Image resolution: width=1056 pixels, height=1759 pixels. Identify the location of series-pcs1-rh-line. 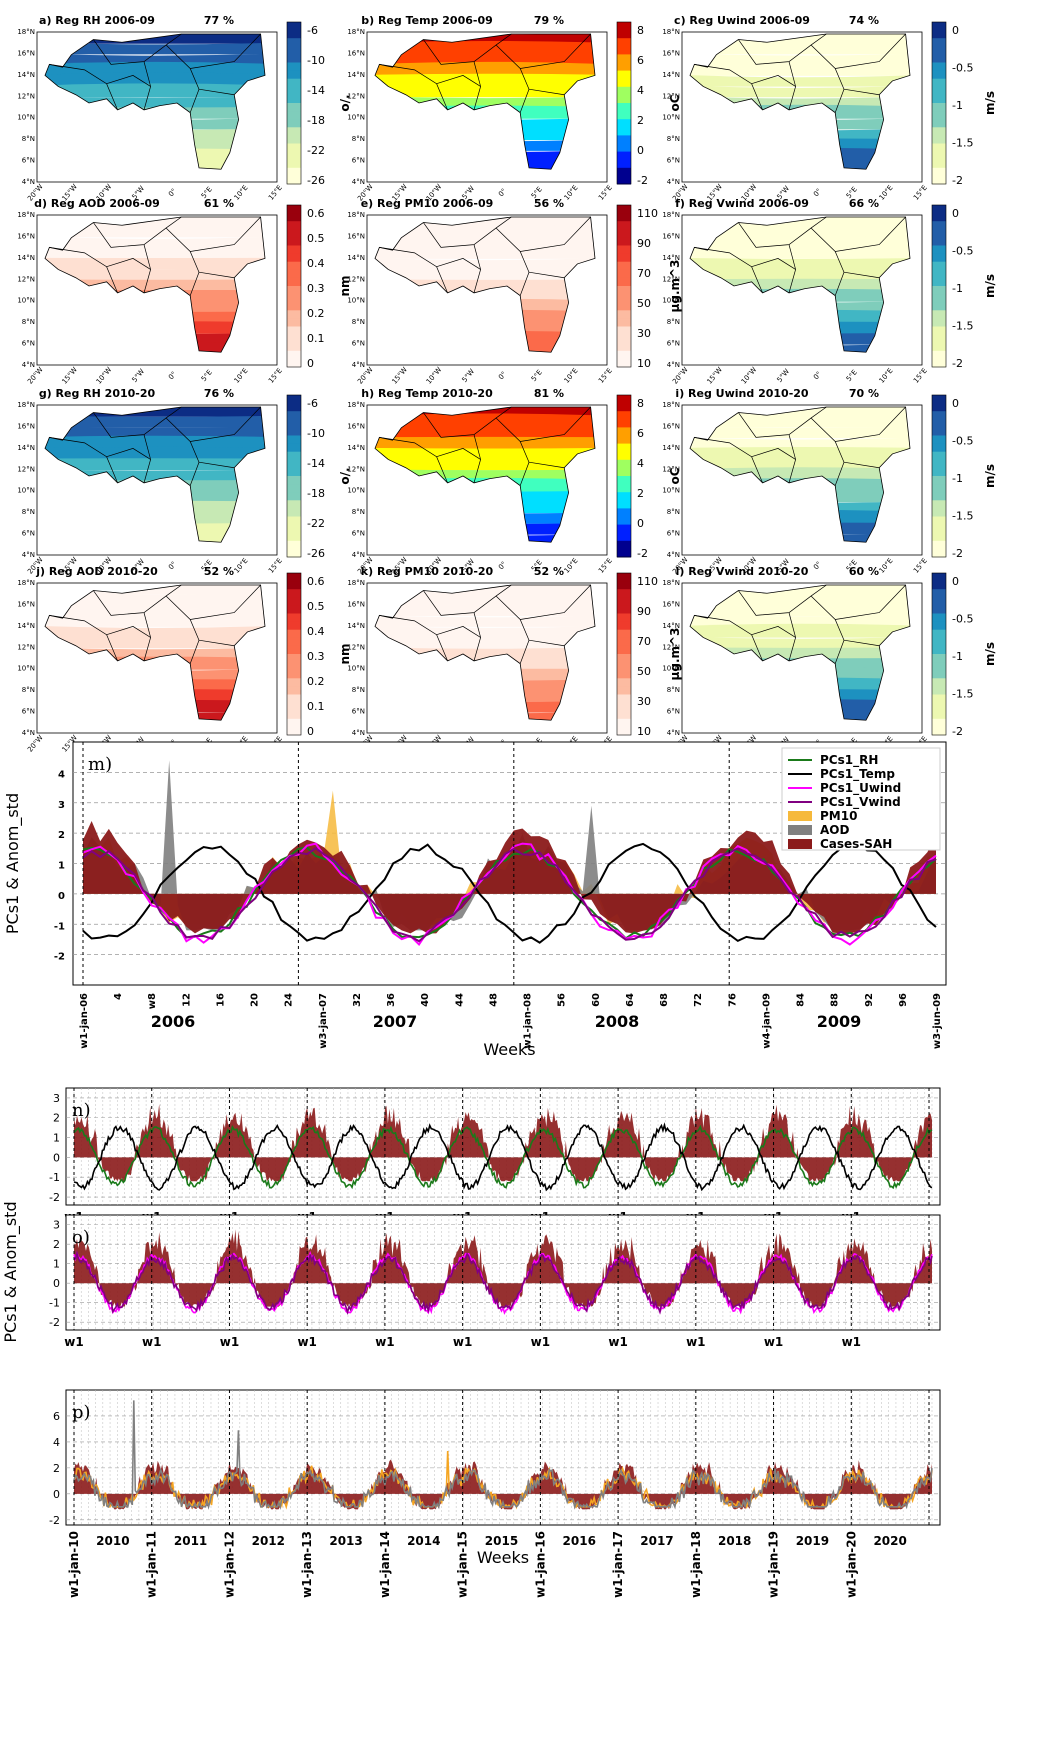
(503, 1157).